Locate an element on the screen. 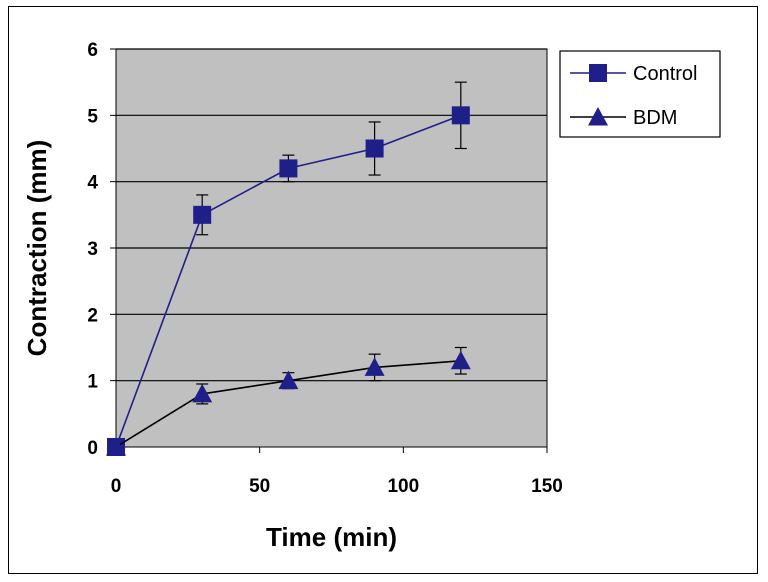 The image size is (768, 582). y-tick-label: 2 is located at coordinates (92, 315).